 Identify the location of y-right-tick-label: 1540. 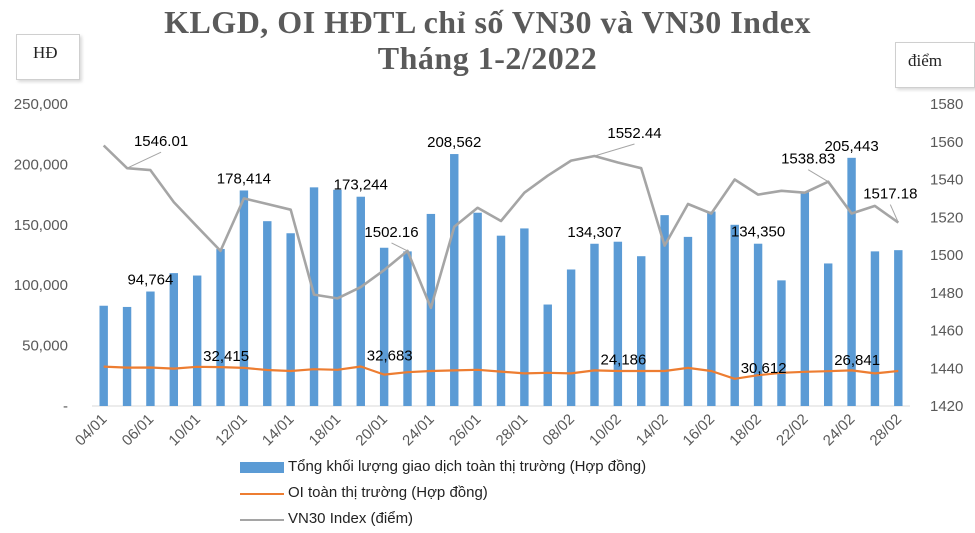
(946, 180).